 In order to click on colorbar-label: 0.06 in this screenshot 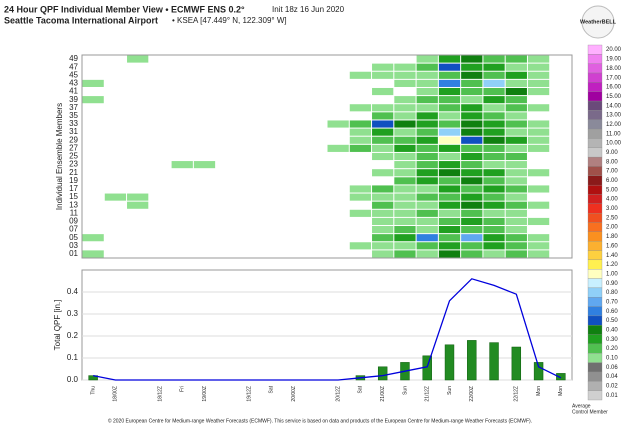, I will do `click(612, 368)`.